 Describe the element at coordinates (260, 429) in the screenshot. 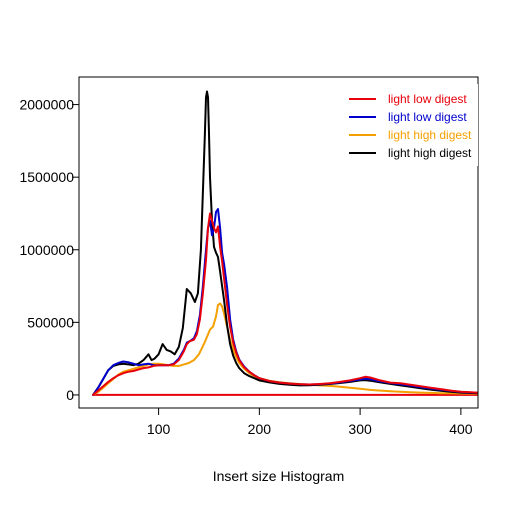

I see `x-tick-label: 200` at that location.